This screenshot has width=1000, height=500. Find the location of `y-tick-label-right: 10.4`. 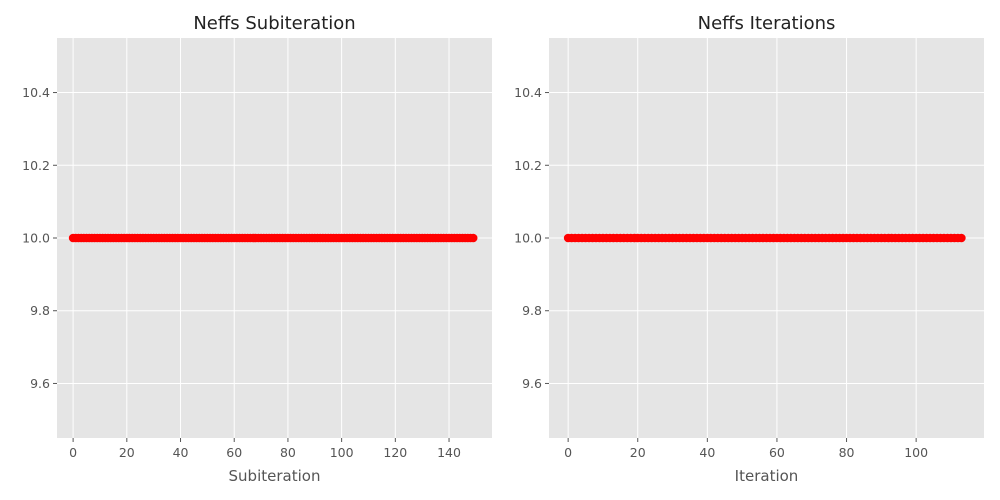

y-tick-label-right: 10.4 is located at coordinates (528, 92).